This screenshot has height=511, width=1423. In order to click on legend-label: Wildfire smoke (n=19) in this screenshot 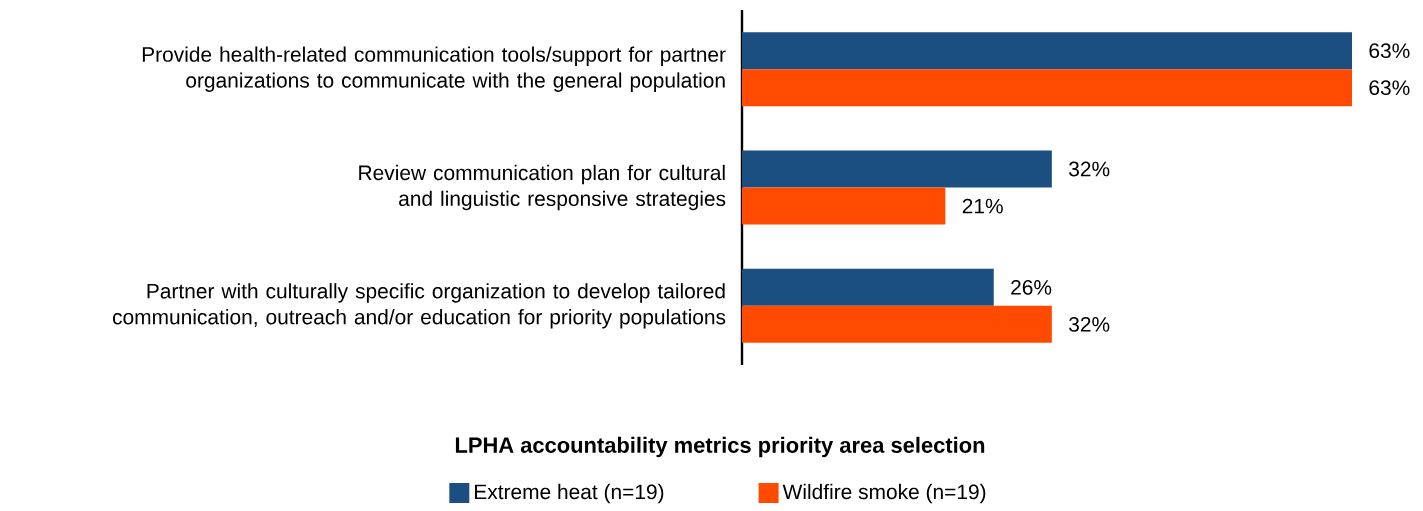, I will do `click(884, 493)`.